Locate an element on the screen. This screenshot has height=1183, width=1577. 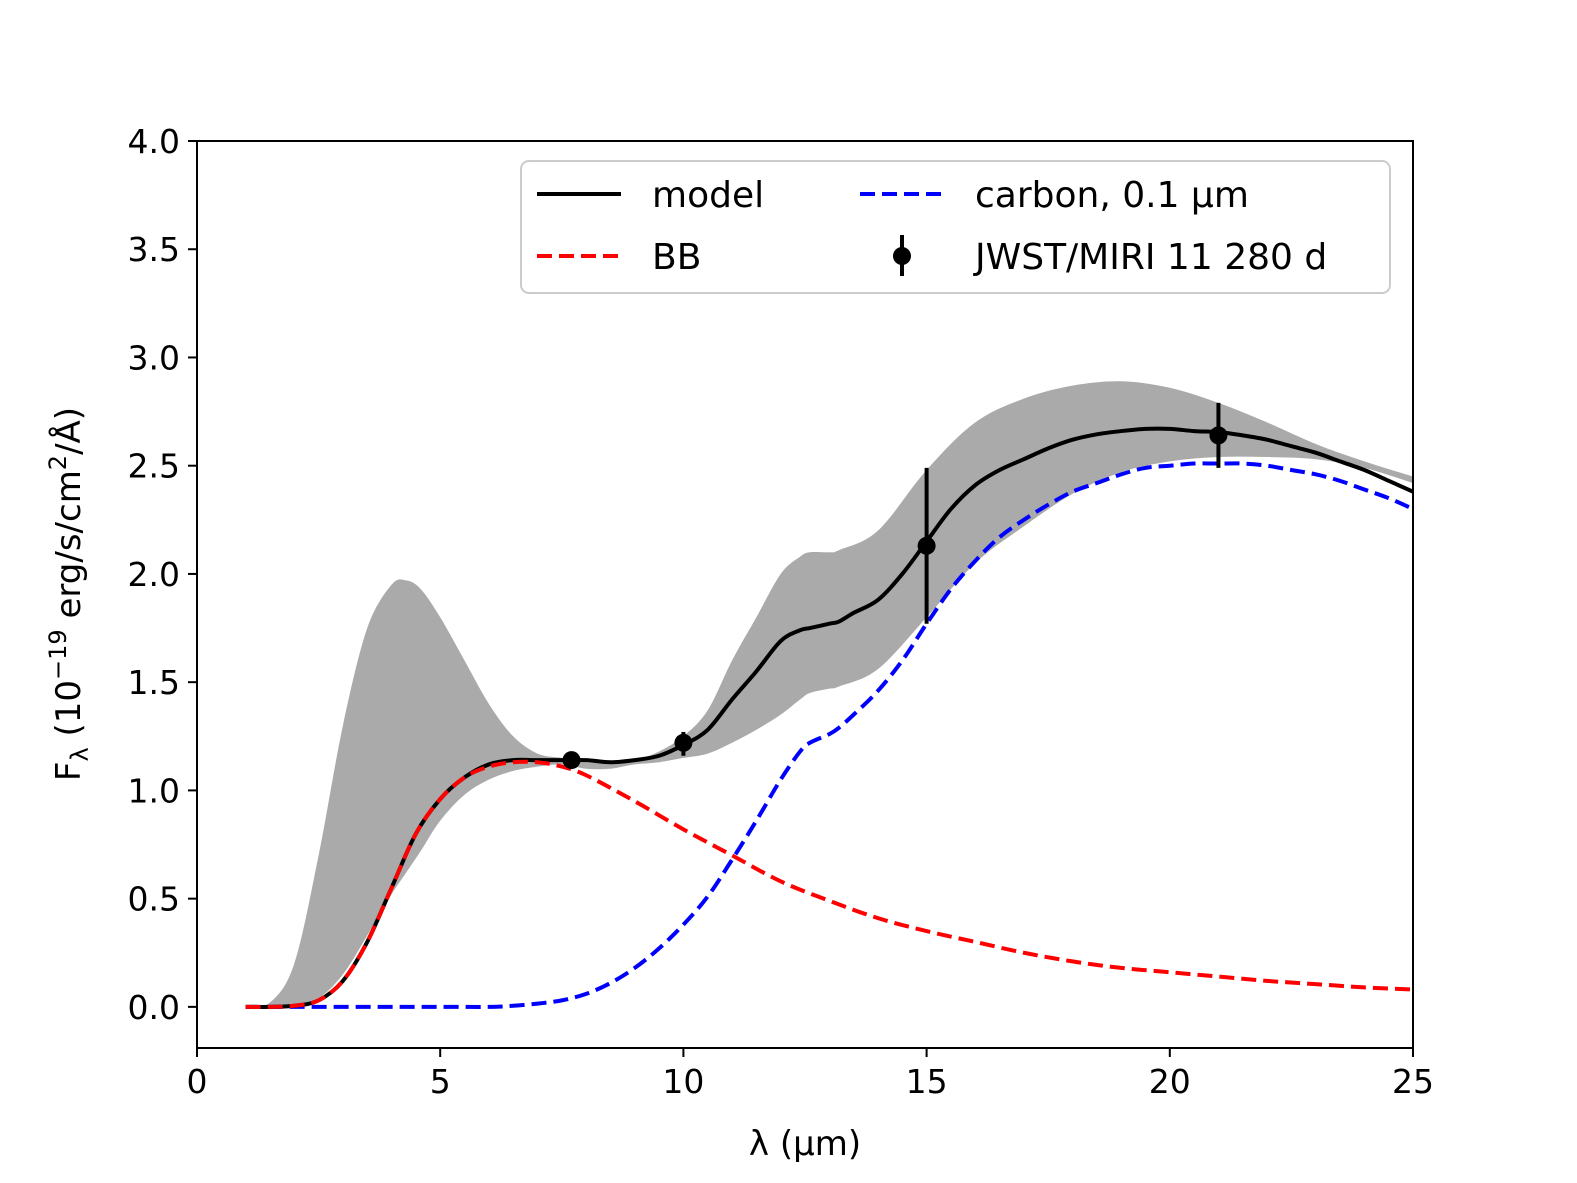
y-tick-label: 3.5 is located at coordinates (154, 249).